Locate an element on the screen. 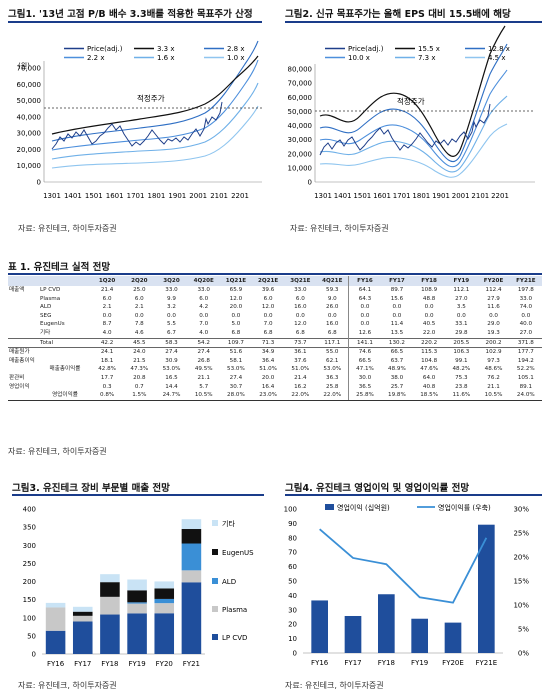 The image size is (550, 694). fig1-price-line is located at coordinates (137, 125).